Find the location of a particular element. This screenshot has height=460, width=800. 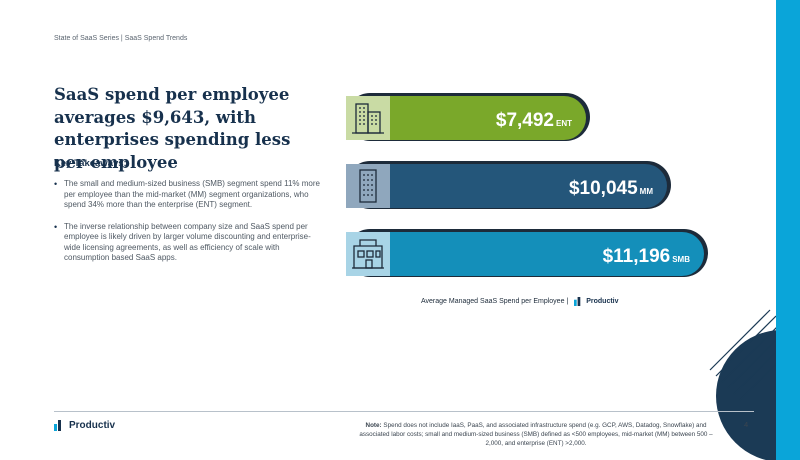

bar-category-label-ent: ENT is located at coordinates (564, 123).